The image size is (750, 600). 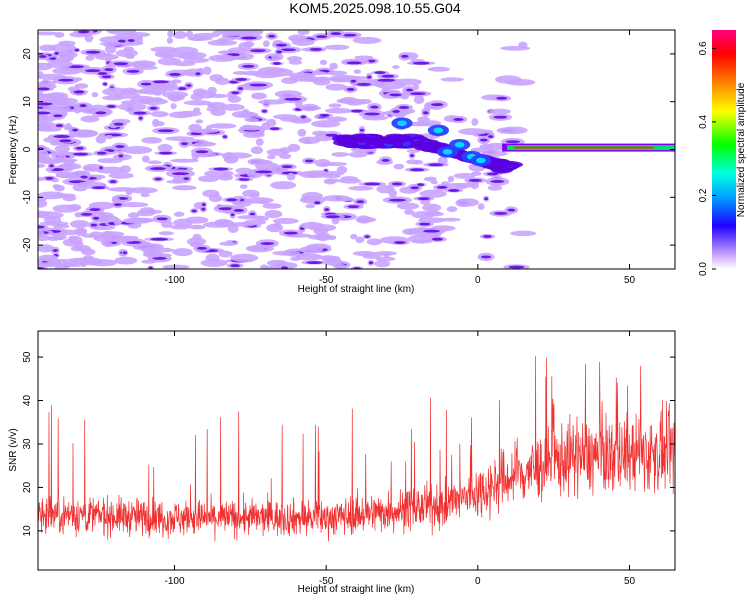 I want to click on colorbar-tick-label: 0.2, so click(x=703, y=195).